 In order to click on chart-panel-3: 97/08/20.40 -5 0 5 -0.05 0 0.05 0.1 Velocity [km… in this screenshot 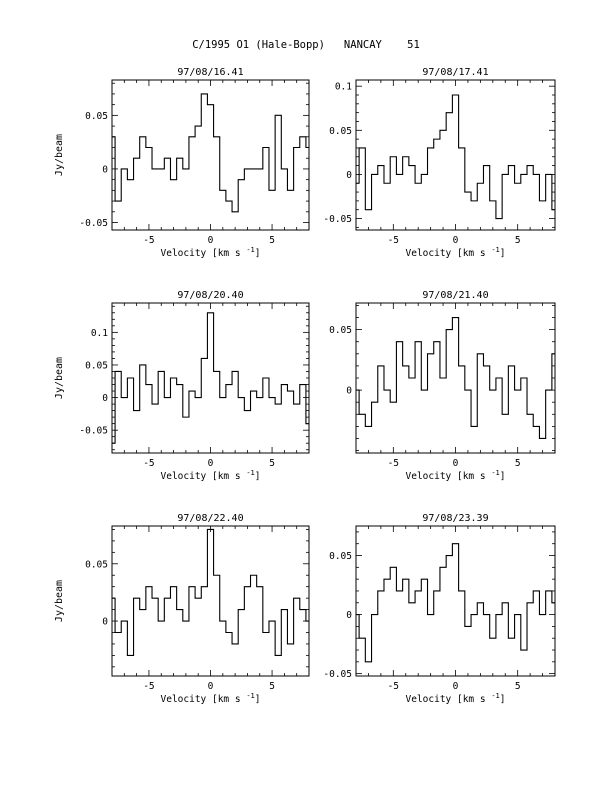, I will do `click(182, 386)`.